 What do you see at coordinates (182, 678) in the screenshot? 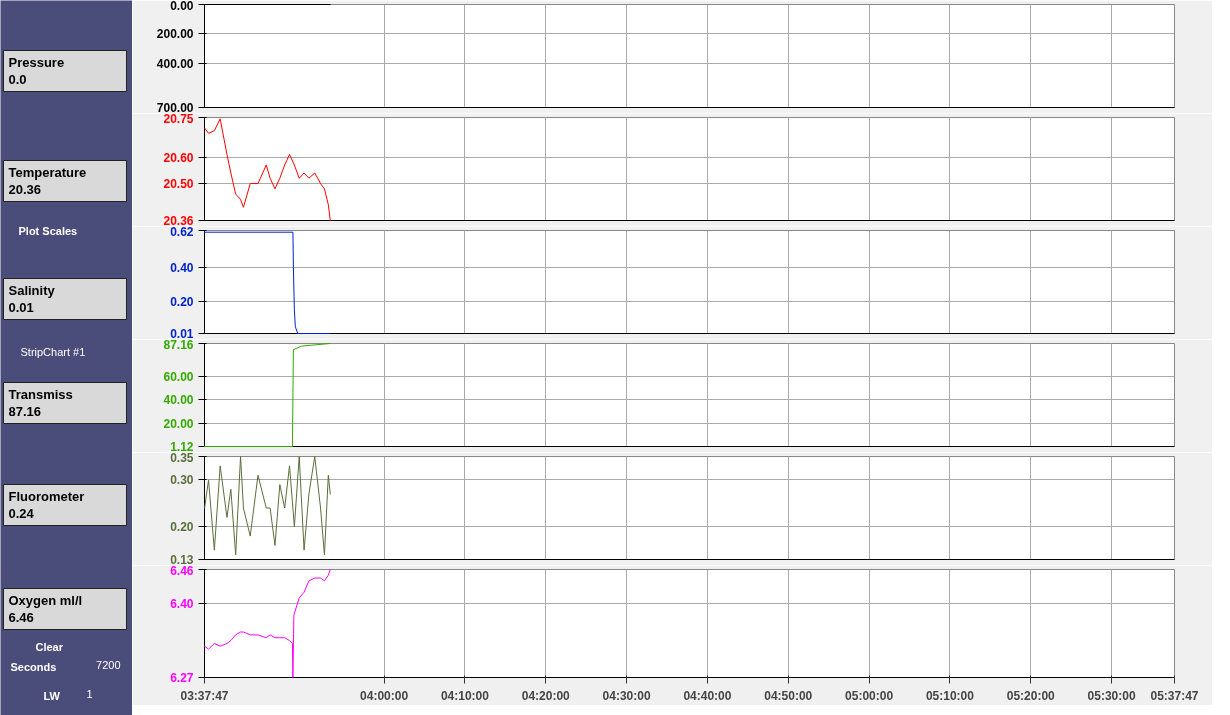
I see `y-tick-label: 6.27` at bounding box center [182, 678].